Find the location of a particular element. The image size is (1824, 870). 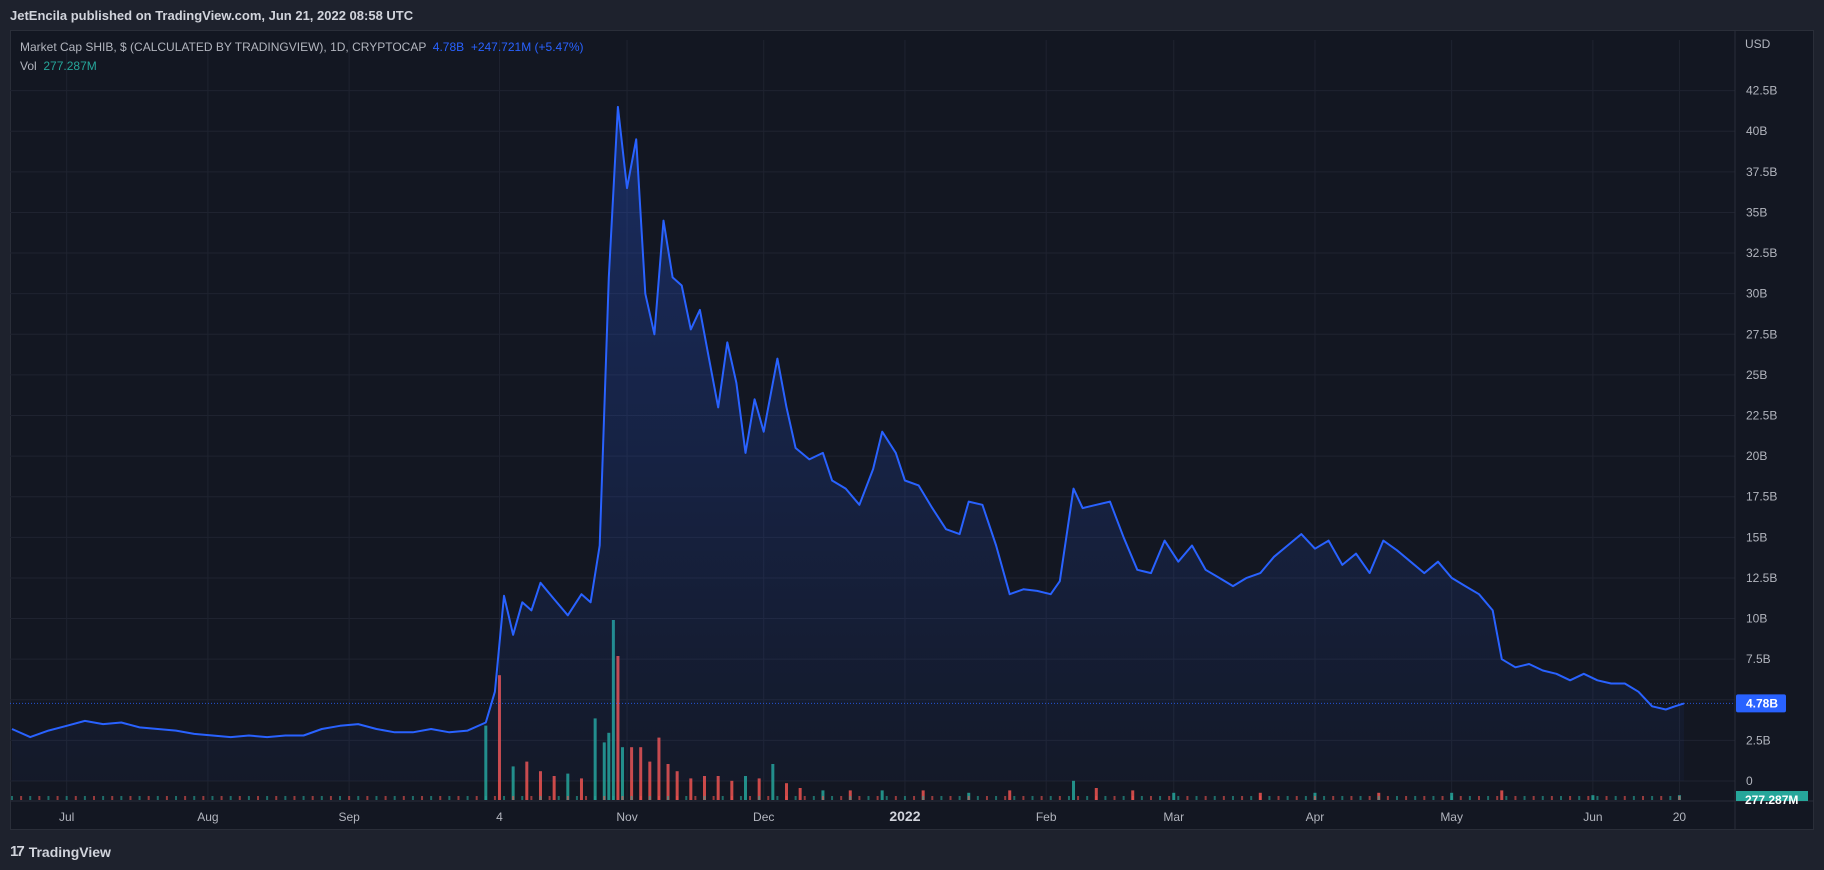

time-axis: Jul Aug Sep 4 Nov Dec 2022 Feb Mar Apr May Jun 20 is located at coordinates (872, 816).